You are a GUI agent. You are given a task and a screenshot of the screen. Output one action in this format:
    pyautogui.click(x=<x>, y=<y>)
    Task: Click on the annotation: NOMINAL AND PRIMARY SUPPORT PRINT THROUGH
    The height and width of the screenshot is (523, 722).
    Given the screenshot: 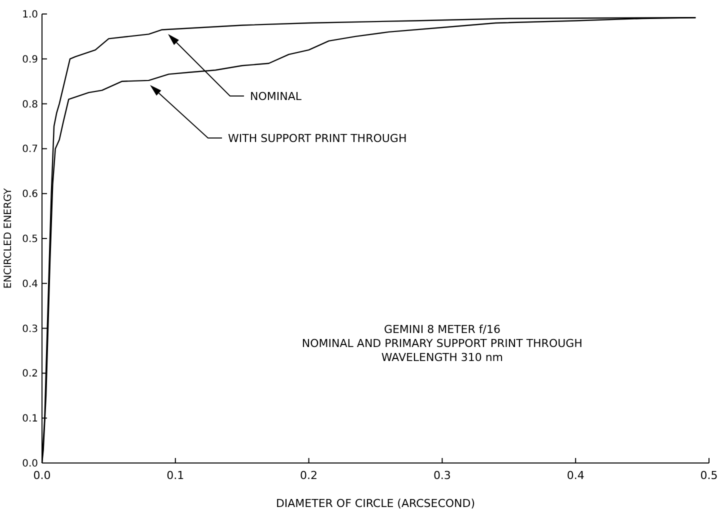 What is the action you would take?
    pyautogui.click(x=442, y=343)
    